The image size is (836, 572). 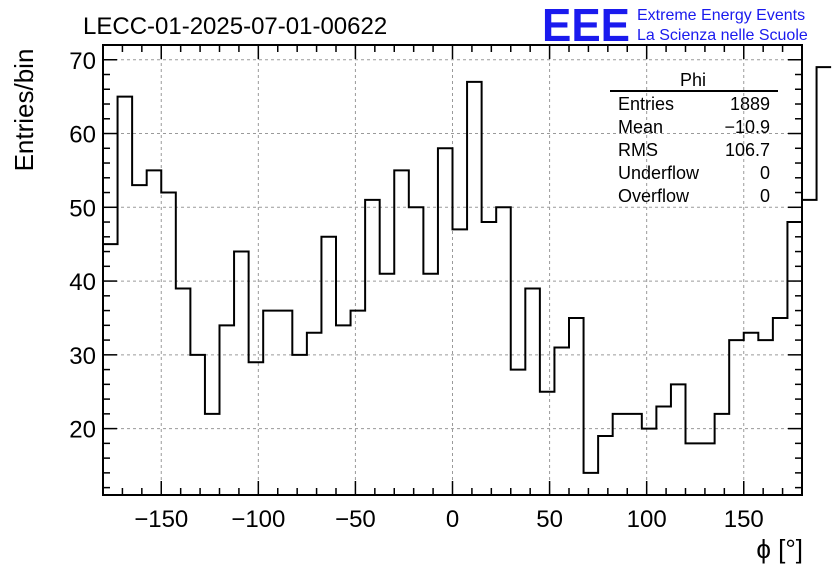 What do you see at coordinates (640, 127) in the screenshot?
I see `stats-label: Mean` at bounding box center [640, 127].